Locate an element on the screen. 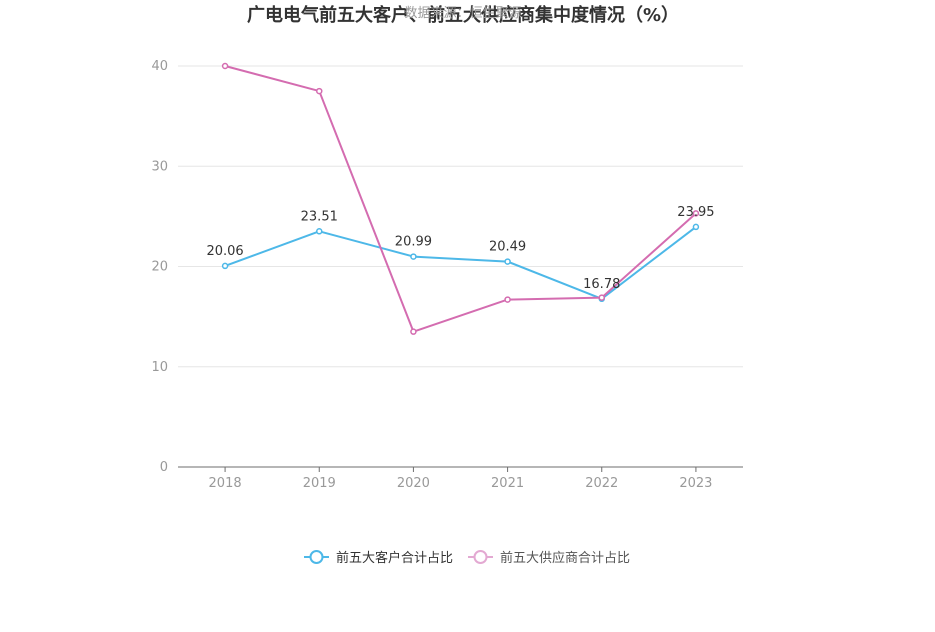  data-labels: 20.06 23.51 20.99 20.49 16.78 23.95 is located at coordinates (460, 248).